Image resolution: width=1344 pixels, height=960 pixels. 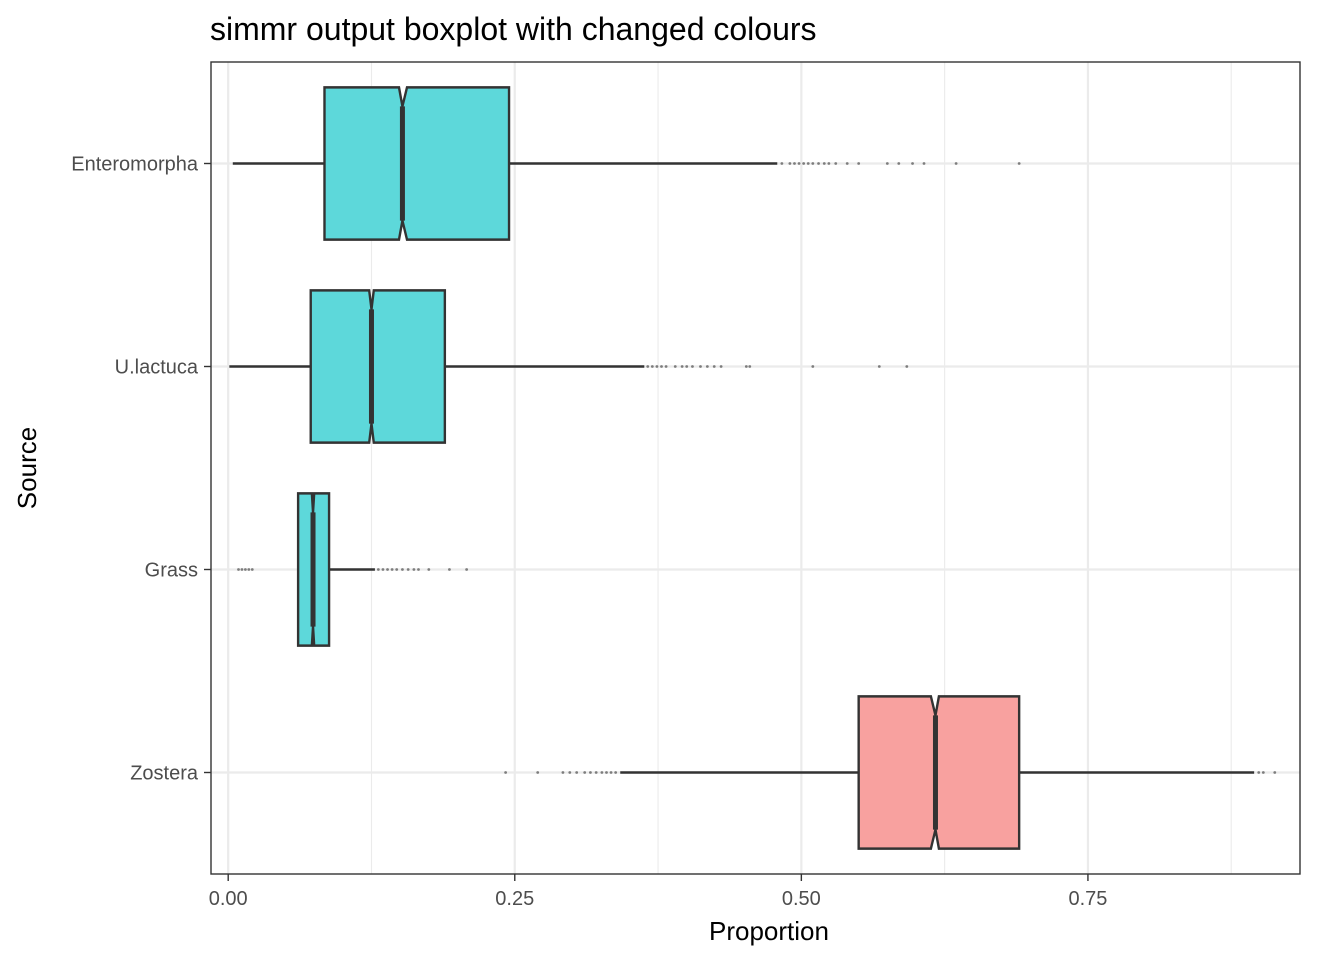 I want to click on x-axis-title: Proportion, so click(x=769, y=931).